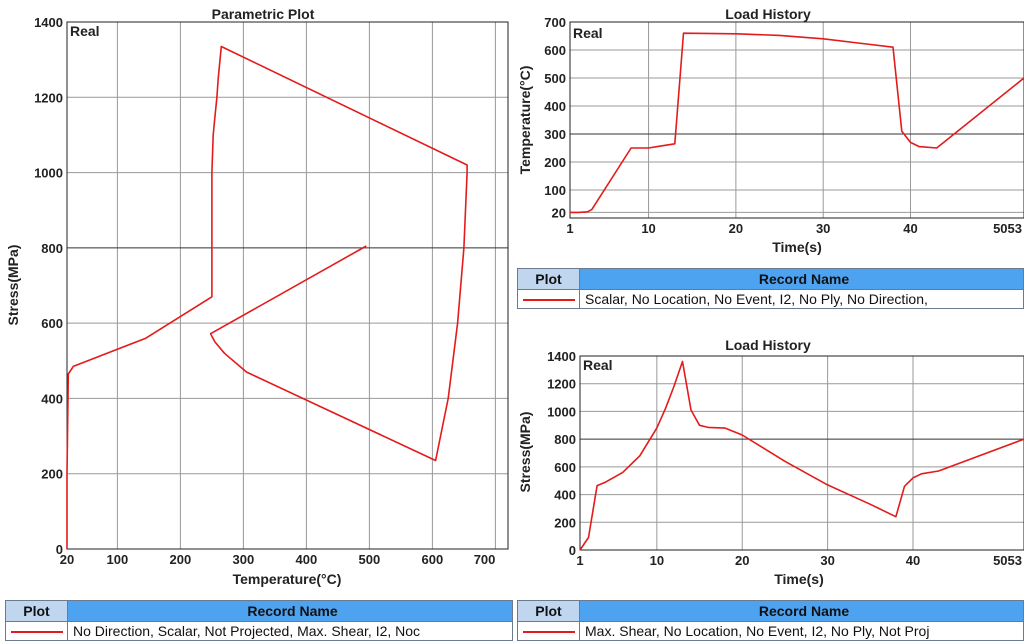 This screenshot has width=1024, height=641. What do you see at coordinates (768, 14) in the screenshot?
I see `temperature-chart-title: Load History` at bounding box center [768, 14].